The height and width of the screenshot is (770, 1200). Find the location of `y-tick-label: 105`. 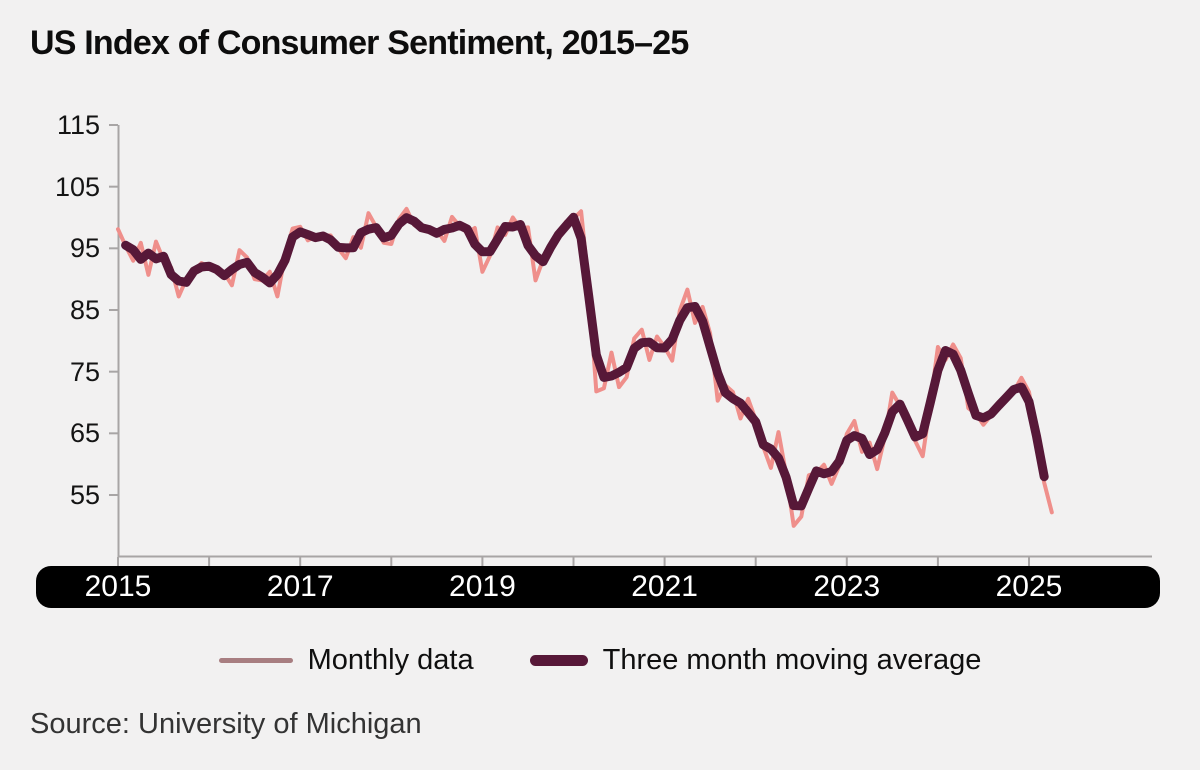

y-tick-label: 105 is located at coordinates (77, 186).